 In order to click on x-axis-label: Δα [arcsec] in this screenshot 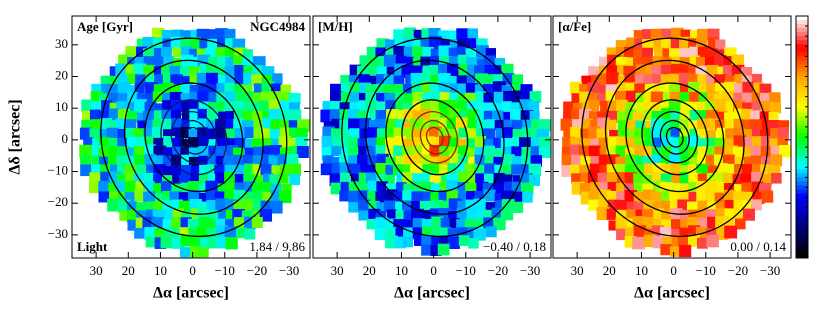, I will do `click(432, 293)`.